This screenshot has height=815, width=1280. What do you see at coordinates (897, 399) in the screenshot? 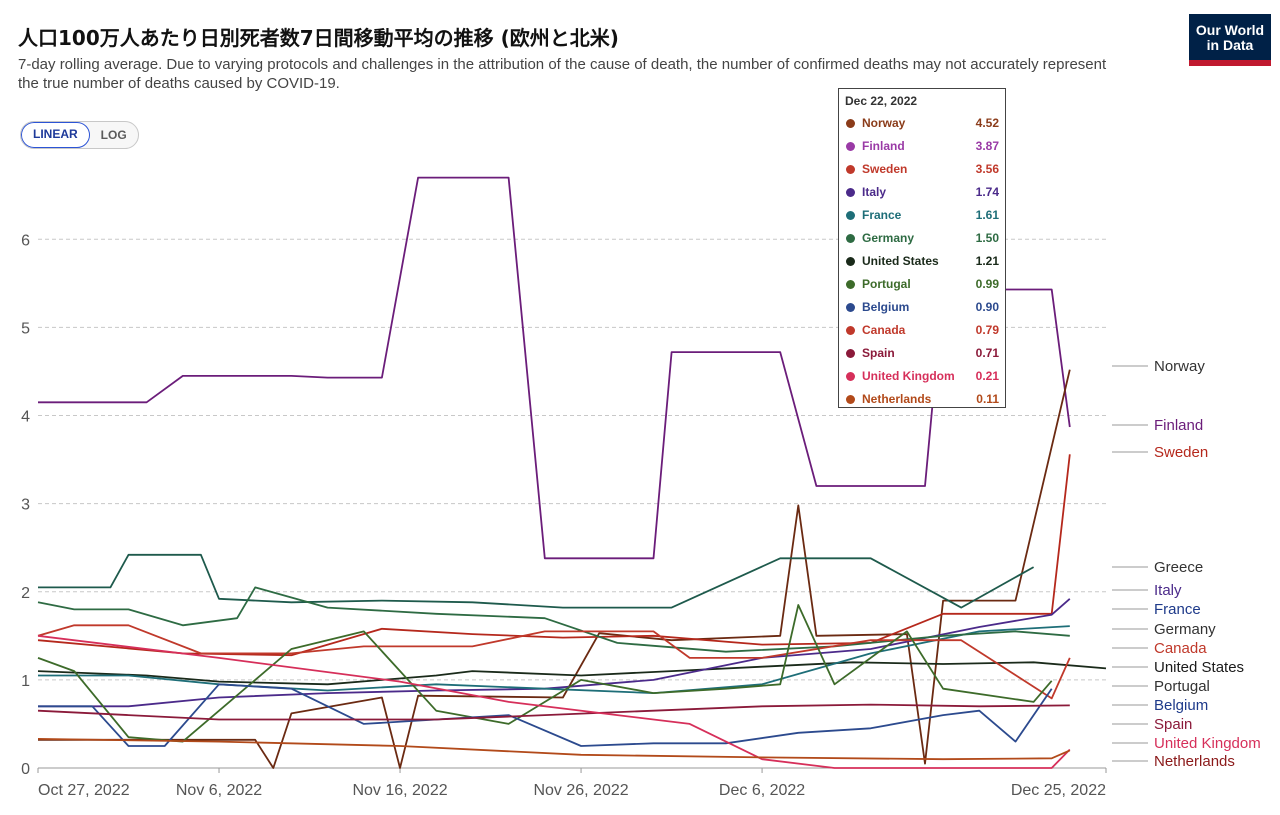
I see `tooltip-series-name: Netherlands` at bounding box center [897, 399].